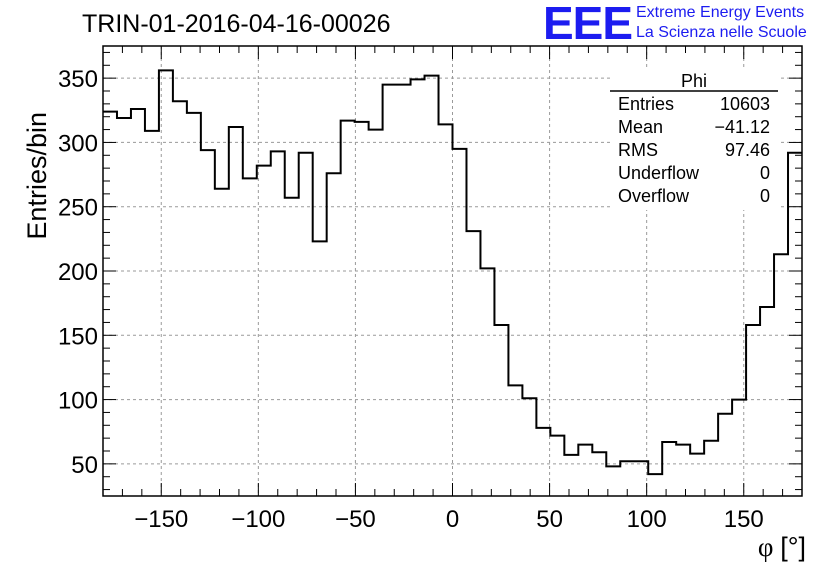 The width and height of the screenshot is (836, 572). I want to click on y-tick-label: 150, so click(78, 336).